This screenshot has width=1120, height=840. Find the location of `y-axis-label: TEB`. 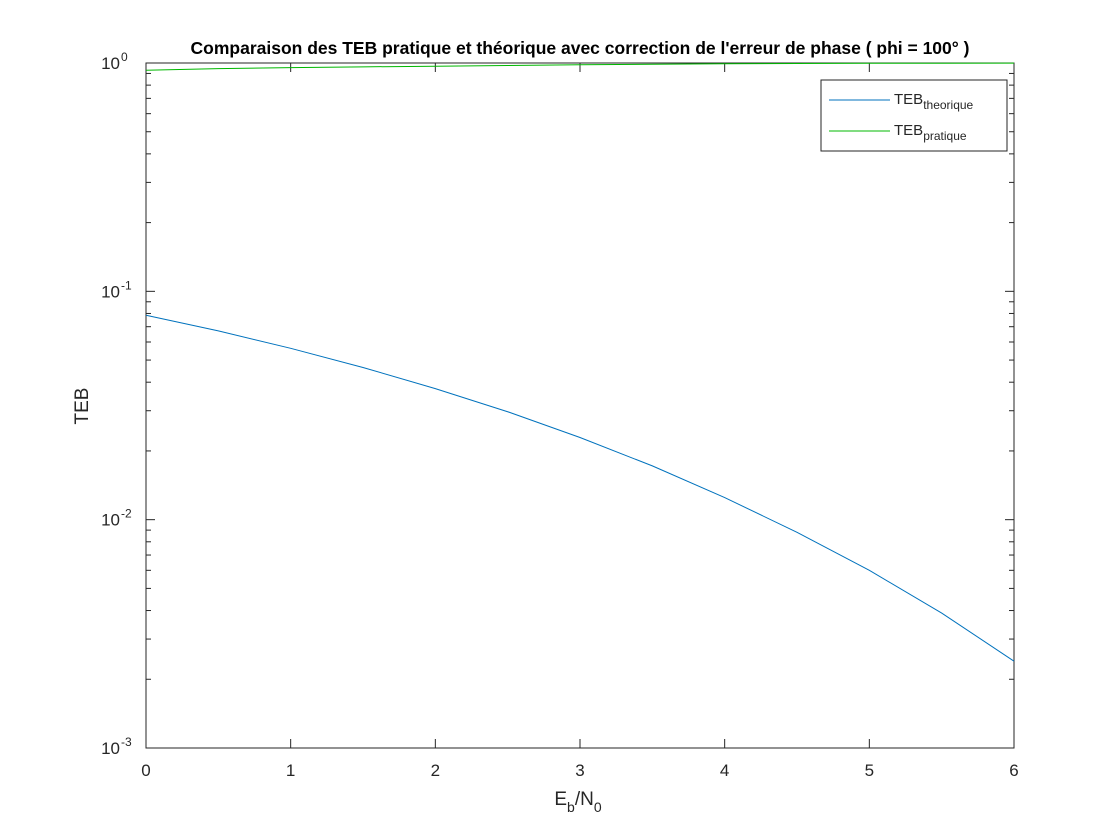

y-axis-label: TEB is located at coordinates (82, 406).